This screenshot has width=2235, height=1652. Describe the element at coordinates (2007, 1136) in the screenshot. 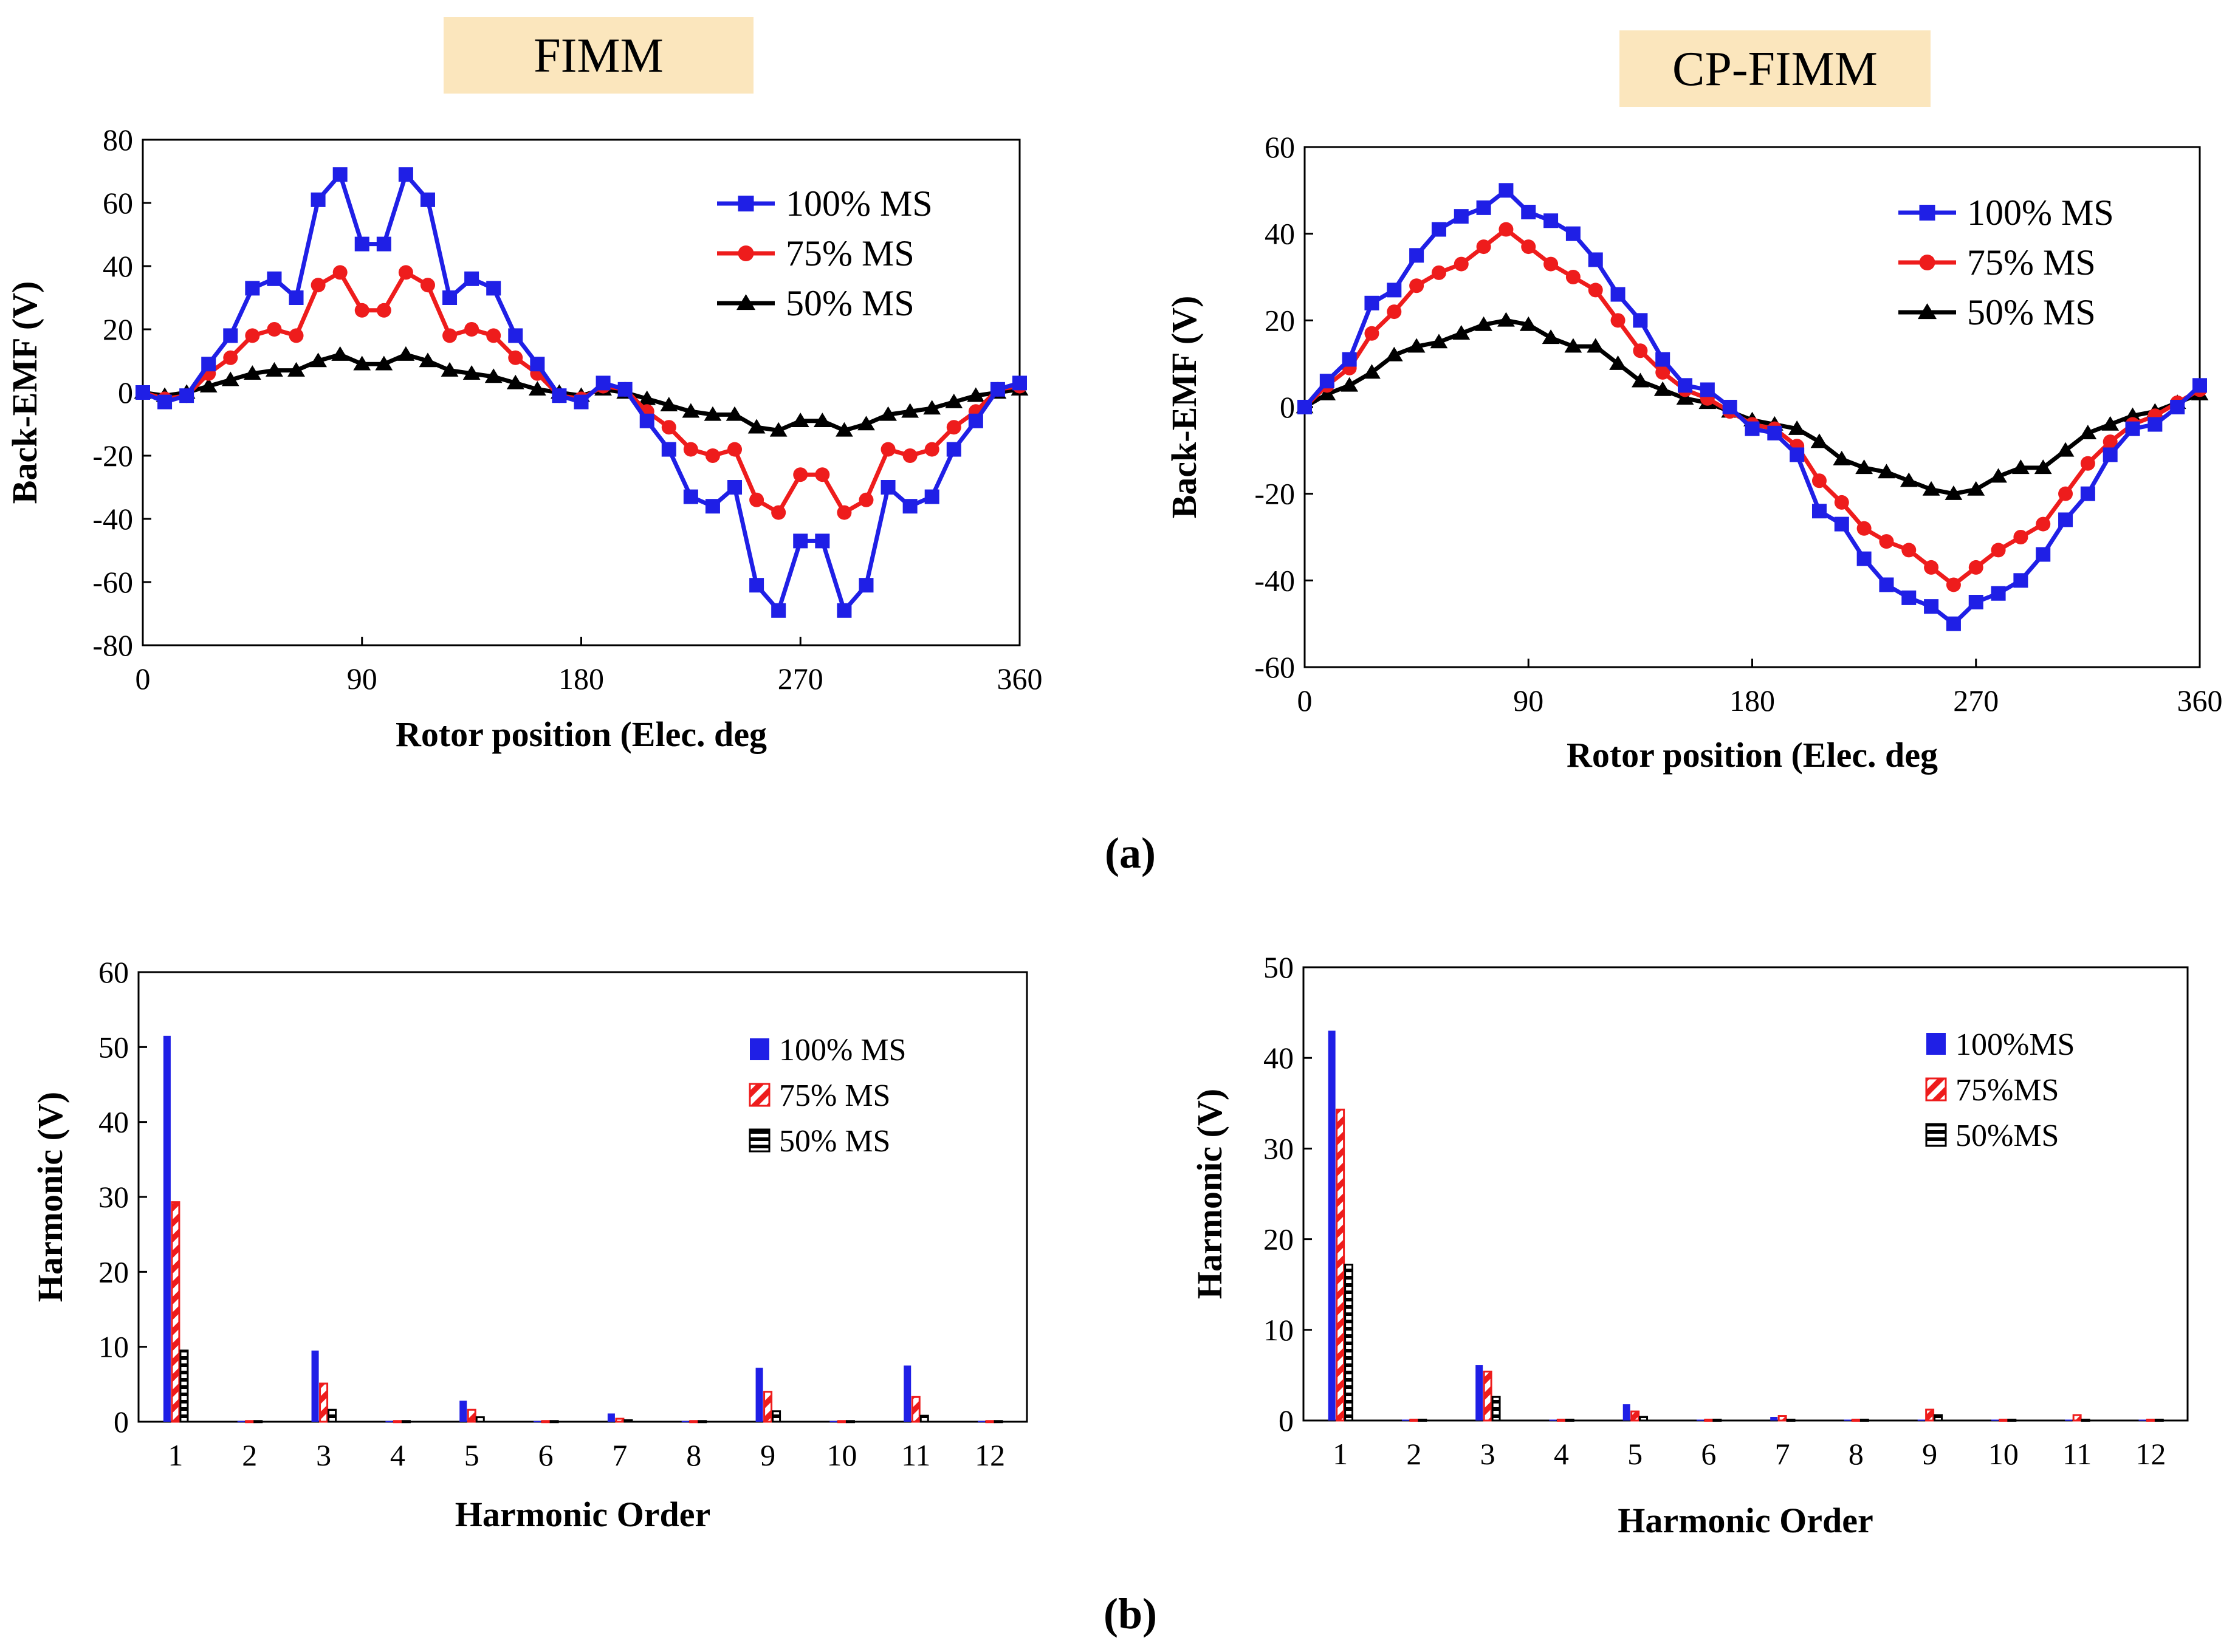

I see `legend-label: 50%MS` at that location.